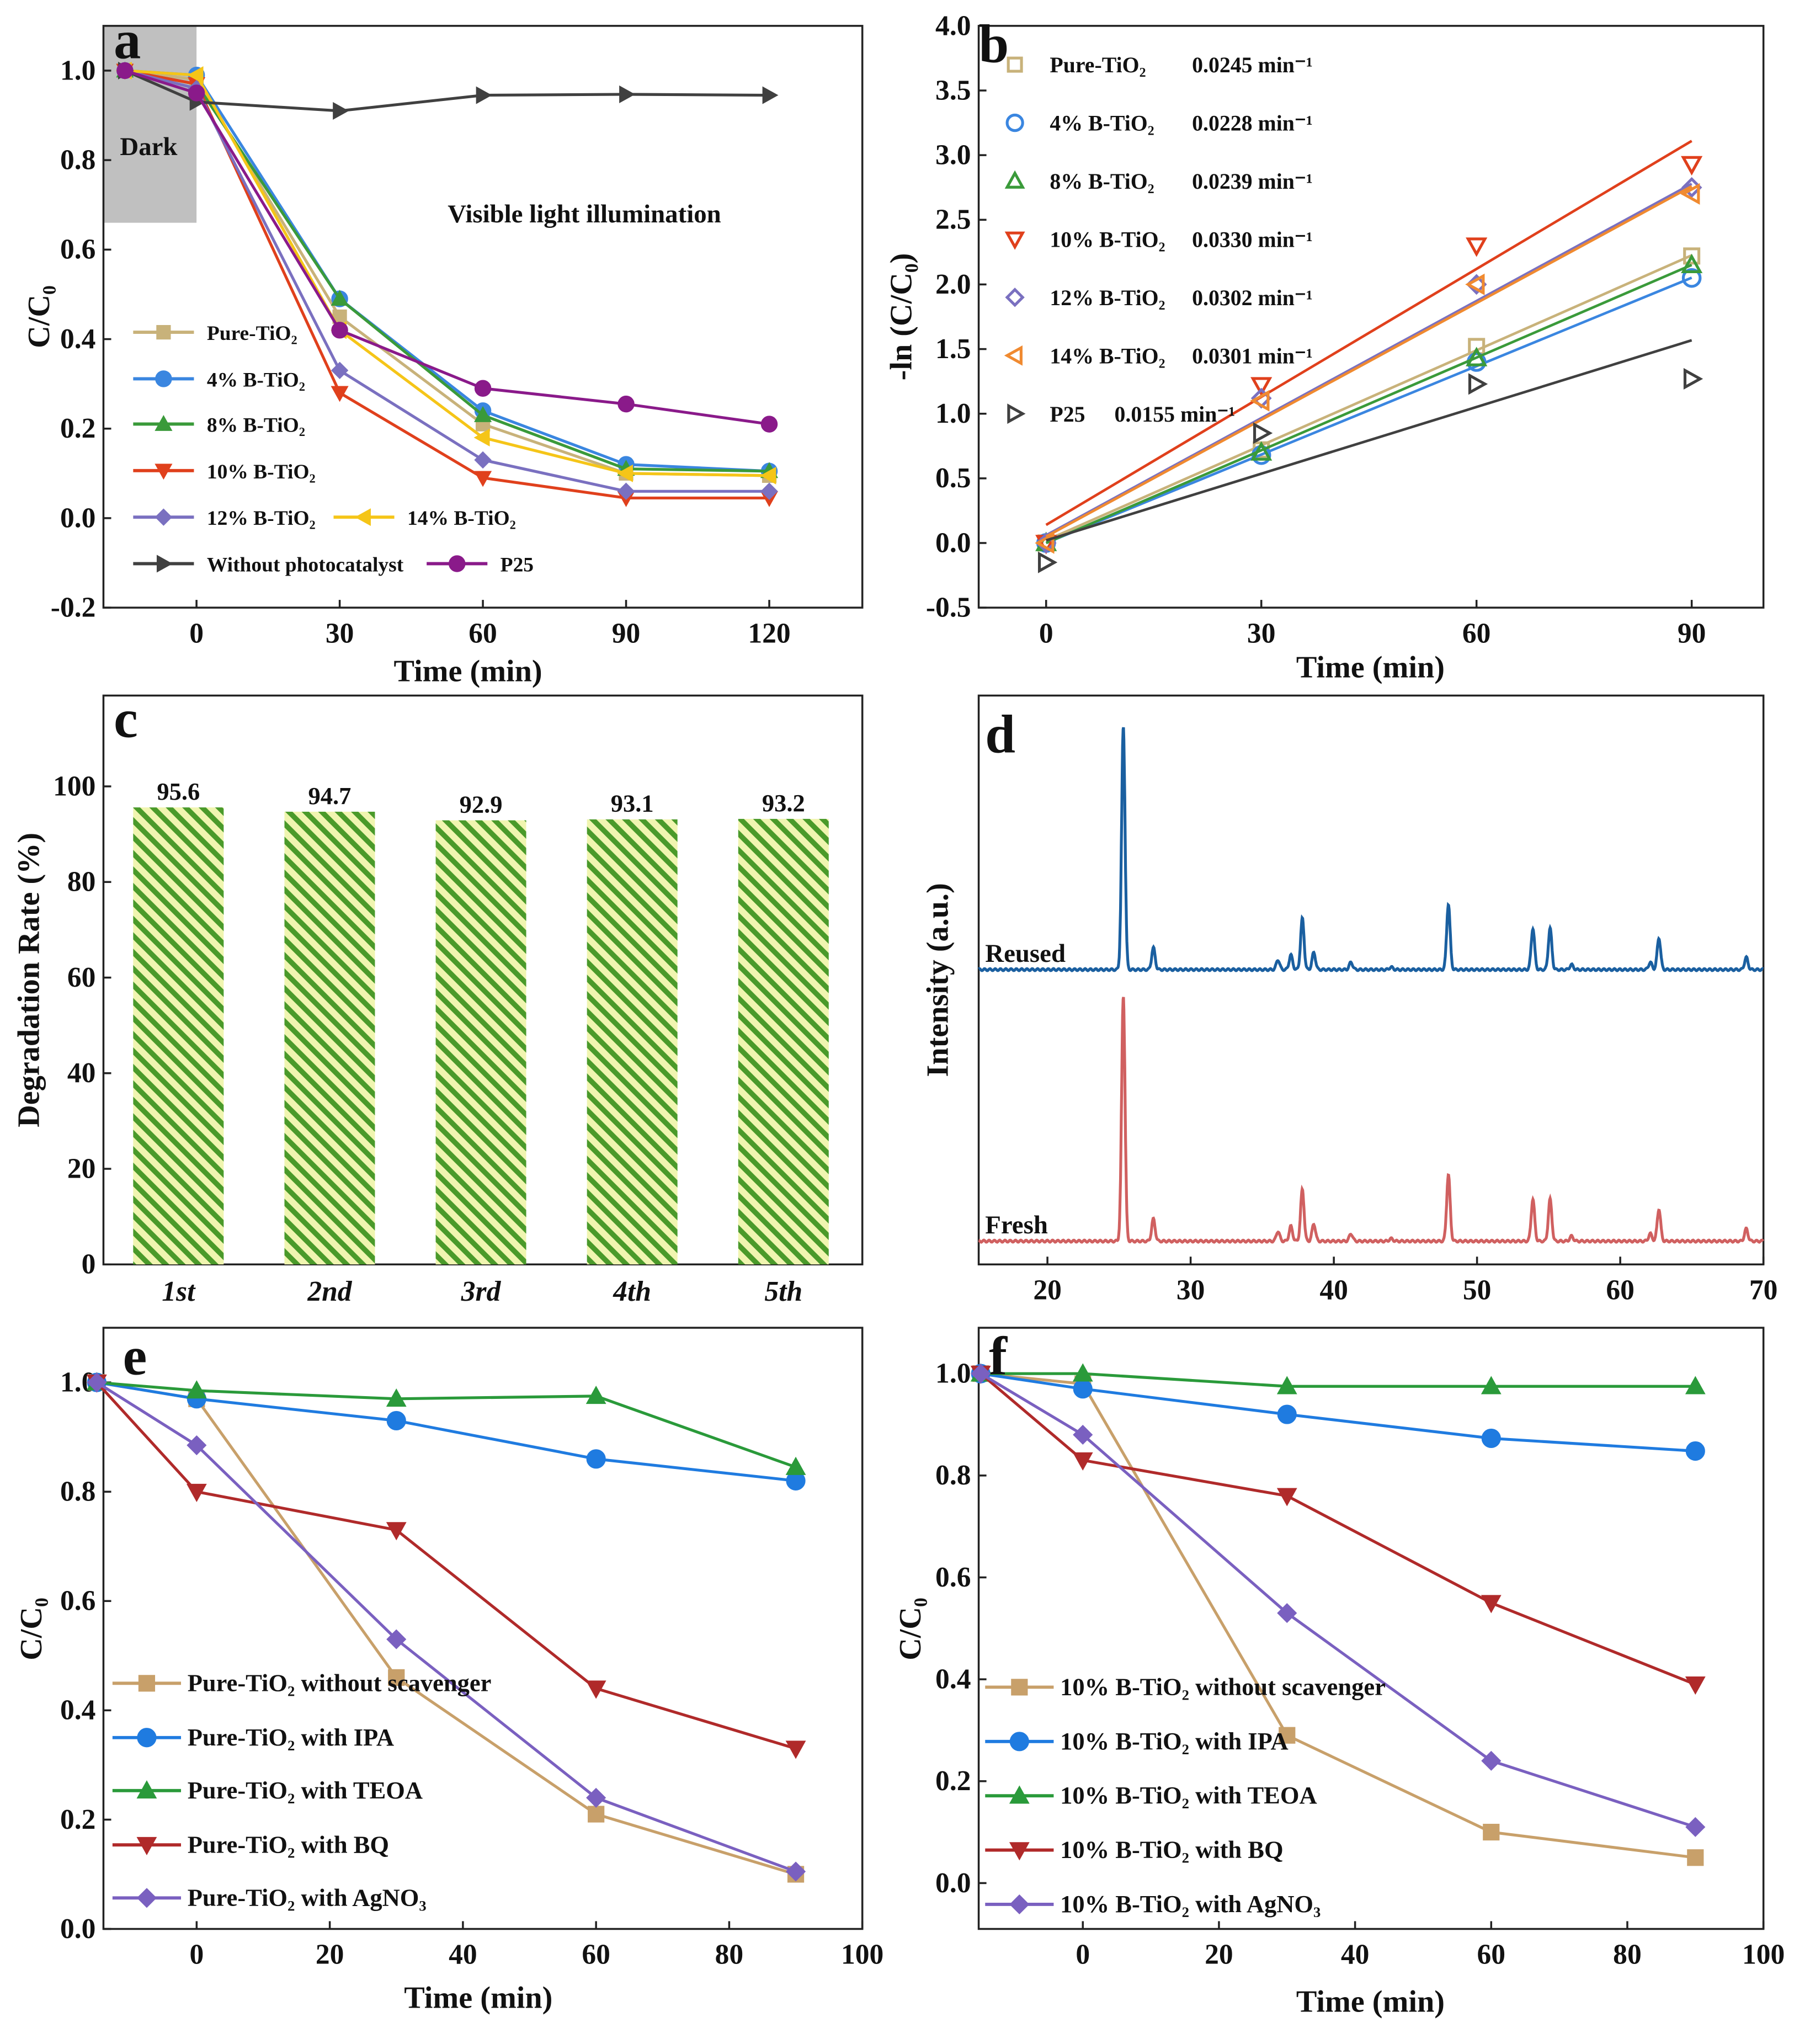 The width and height of the screenshot is (1810, 2044). Describe the element at coordinates (481, 565) in the screenshot. I see `legend-entry: P25` at that location.